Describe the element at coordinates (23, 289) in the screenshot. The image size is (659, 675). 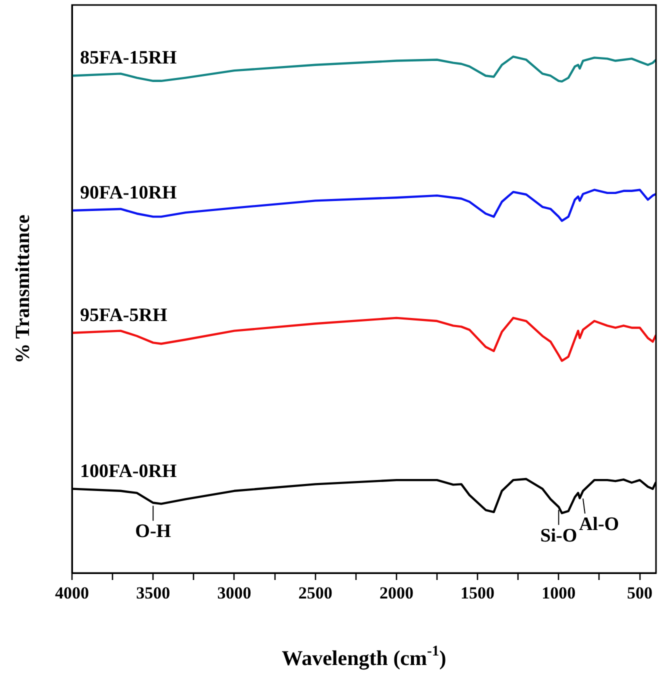
I see `y-axis-title: % Transmittance` at that location.